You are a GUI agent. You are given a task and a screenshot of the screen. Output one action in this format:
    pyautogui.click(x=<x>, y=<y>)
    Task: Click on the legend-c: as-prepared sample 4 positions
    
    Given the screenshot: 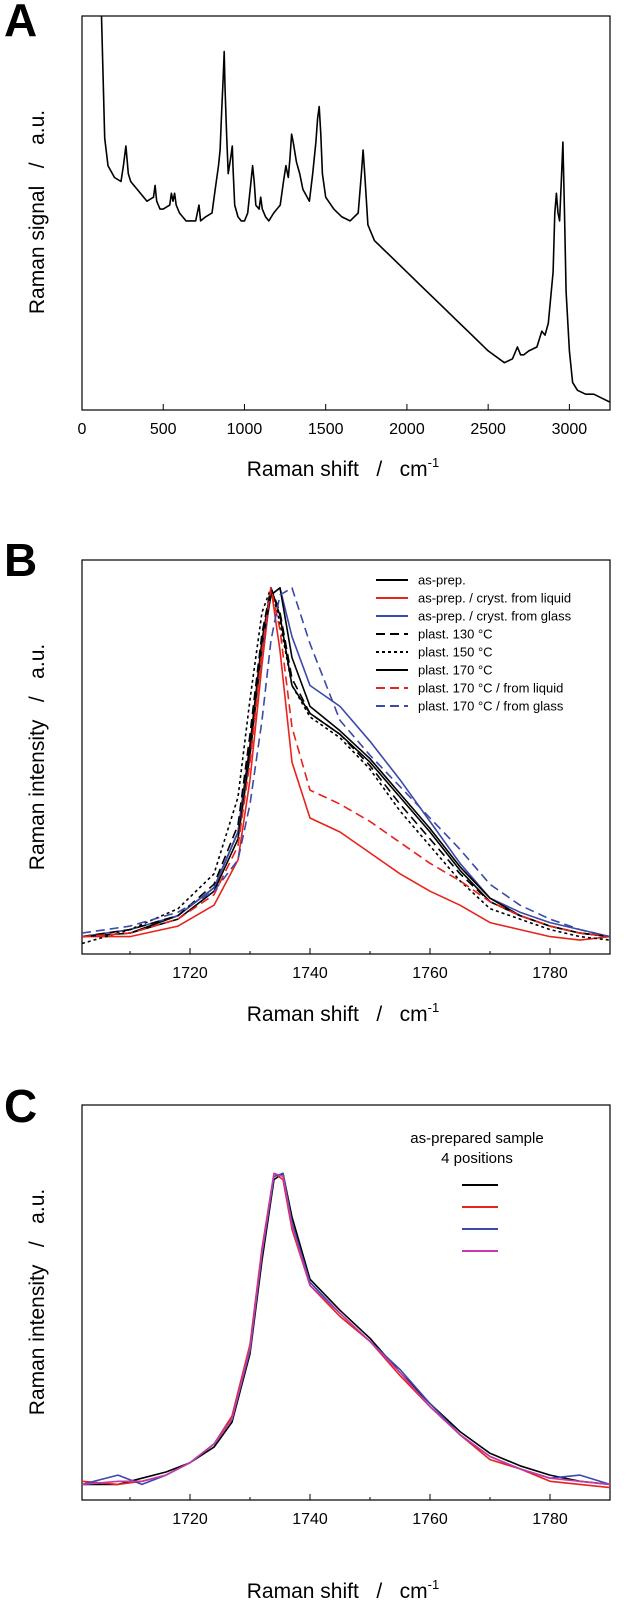 What is the action you would take?
    pyautogui.click(x=477, y=1191)
    